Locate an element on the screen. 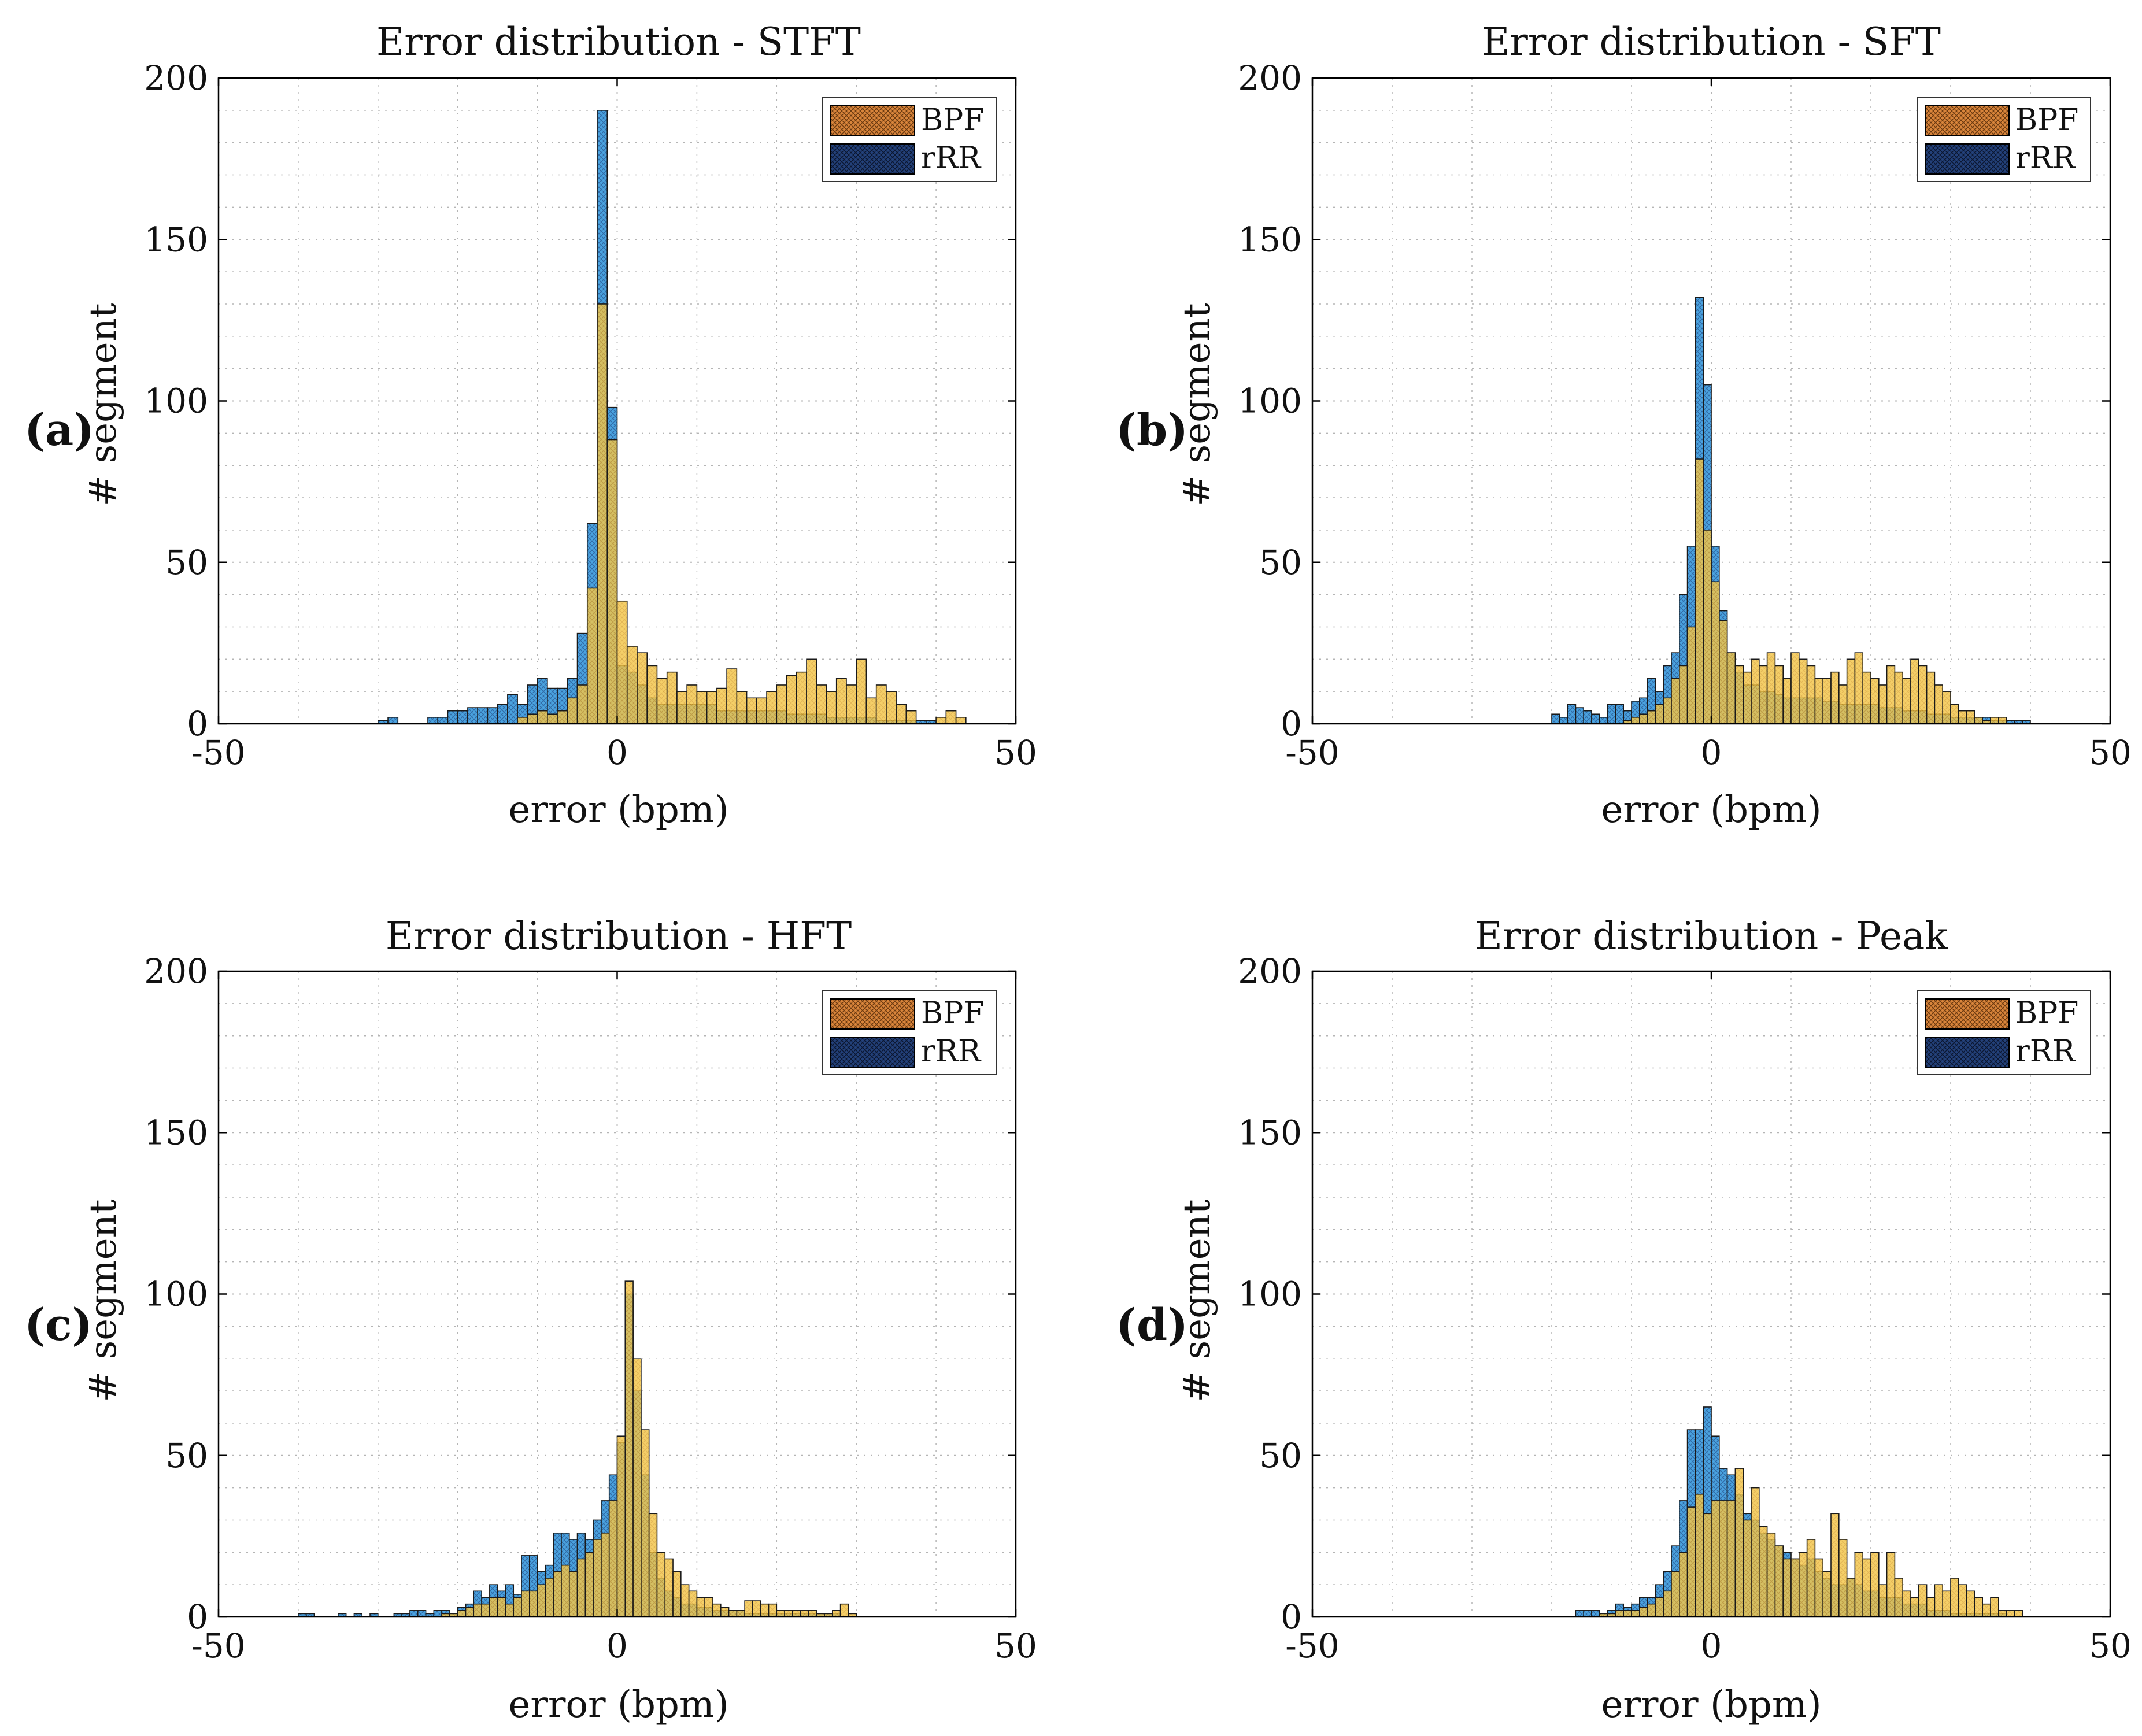 This screenshot has height=1736, width=2142. grid is located at coordinates (618, 401).